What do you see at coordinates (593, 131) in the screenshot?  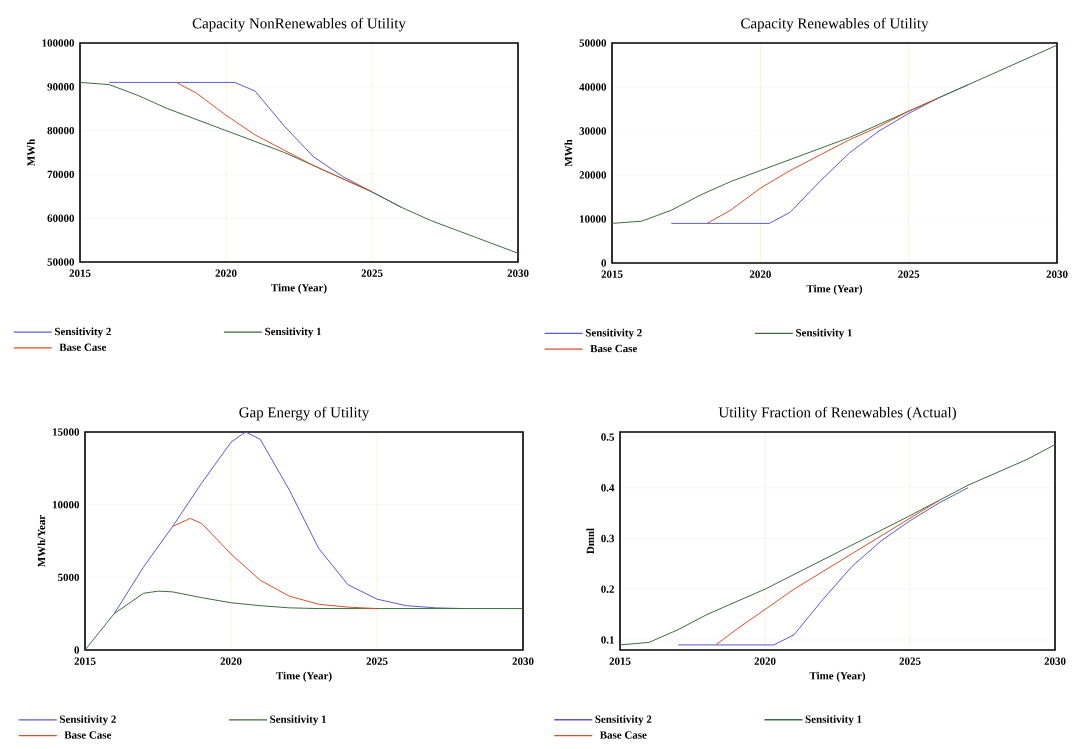 I see `y-tick-label: 30000` at bounding box center [593, 131].